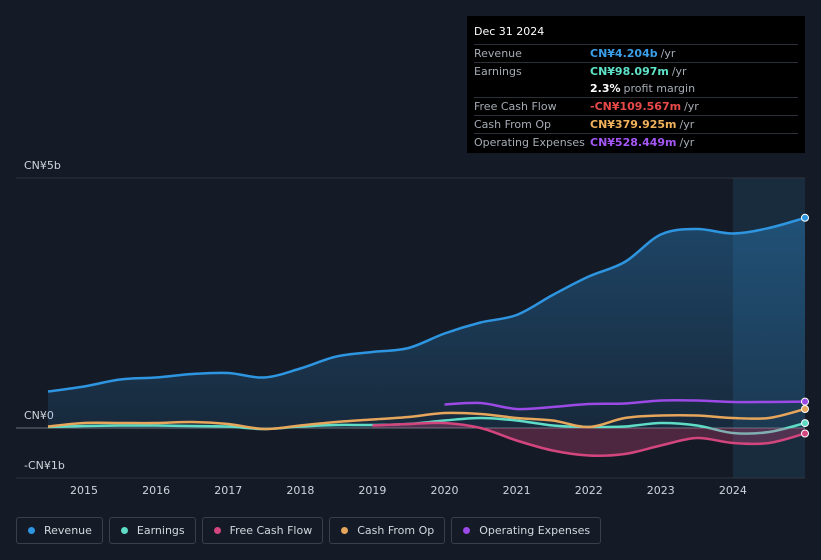  Describe the element at coordinates (68, 530) in the screenshot. I see `legend-label: Revenue` at that location.